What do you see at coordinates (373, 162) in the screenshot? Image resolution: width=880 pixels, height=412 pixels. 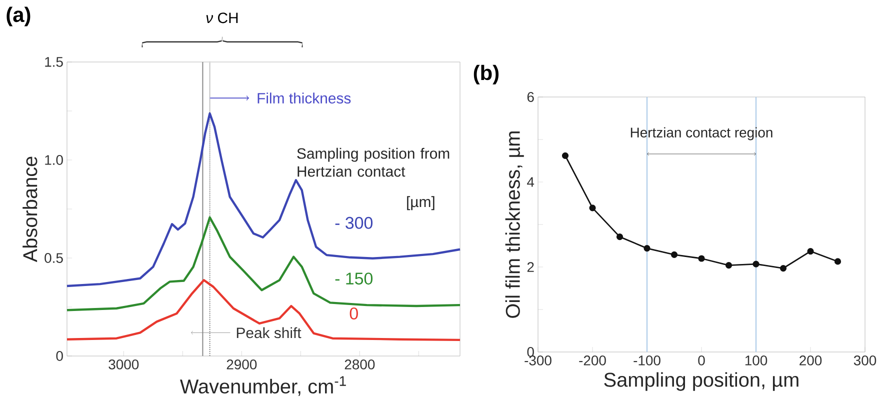 I see `annotation: Sampling position from Hertzian contact` at bounding box center [373, 162].